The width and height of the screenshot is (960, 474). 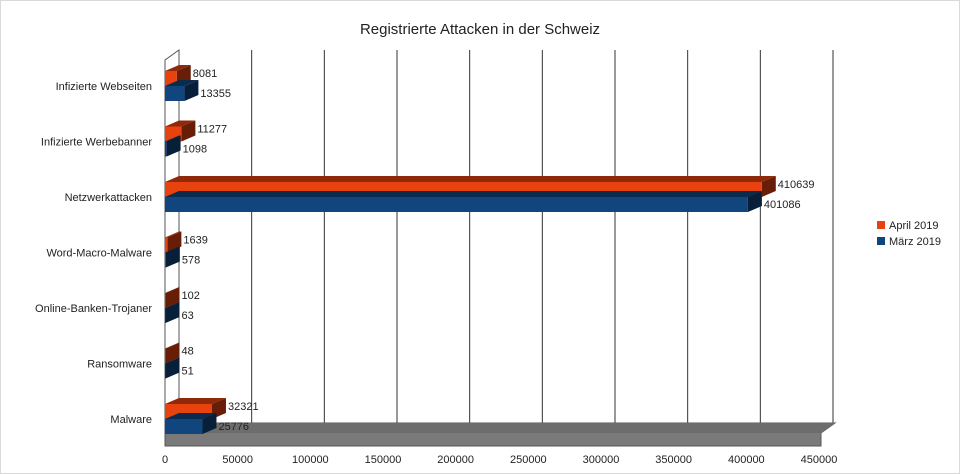 What do you see at coordinates (99, 254) in the screenshot?
I see `category-label: Word-Macro-Malware` at bounding box center [99, 254].